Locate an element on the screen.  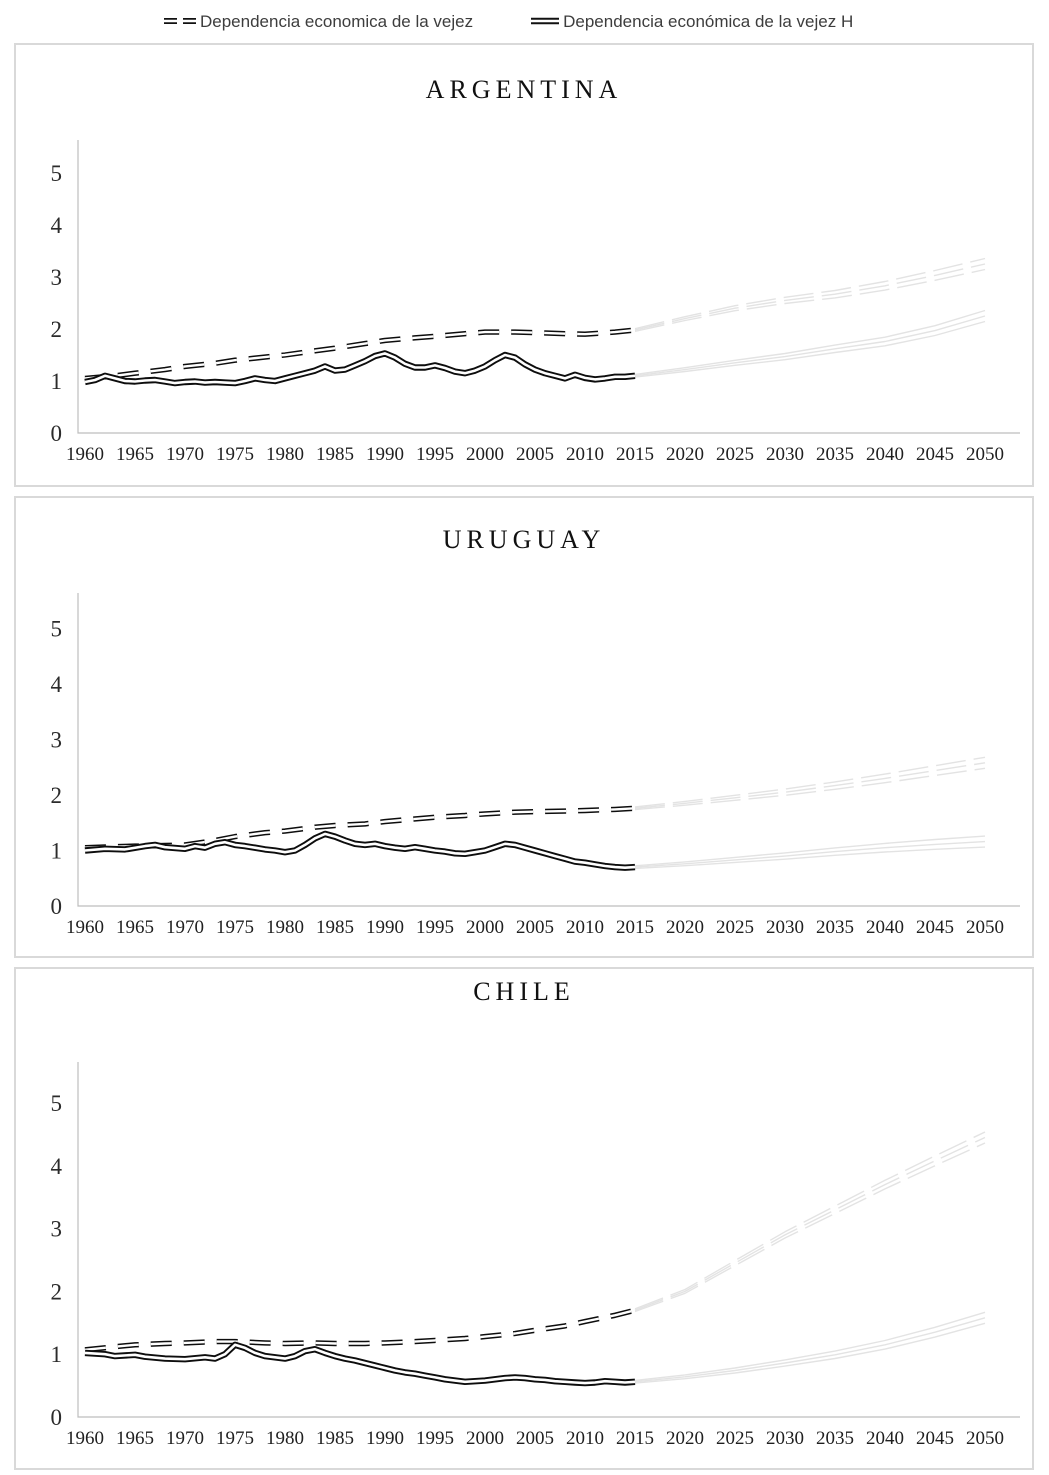
legend-item-dashed: Dependencia economica de la vejez is located at coordinates (317, 22).